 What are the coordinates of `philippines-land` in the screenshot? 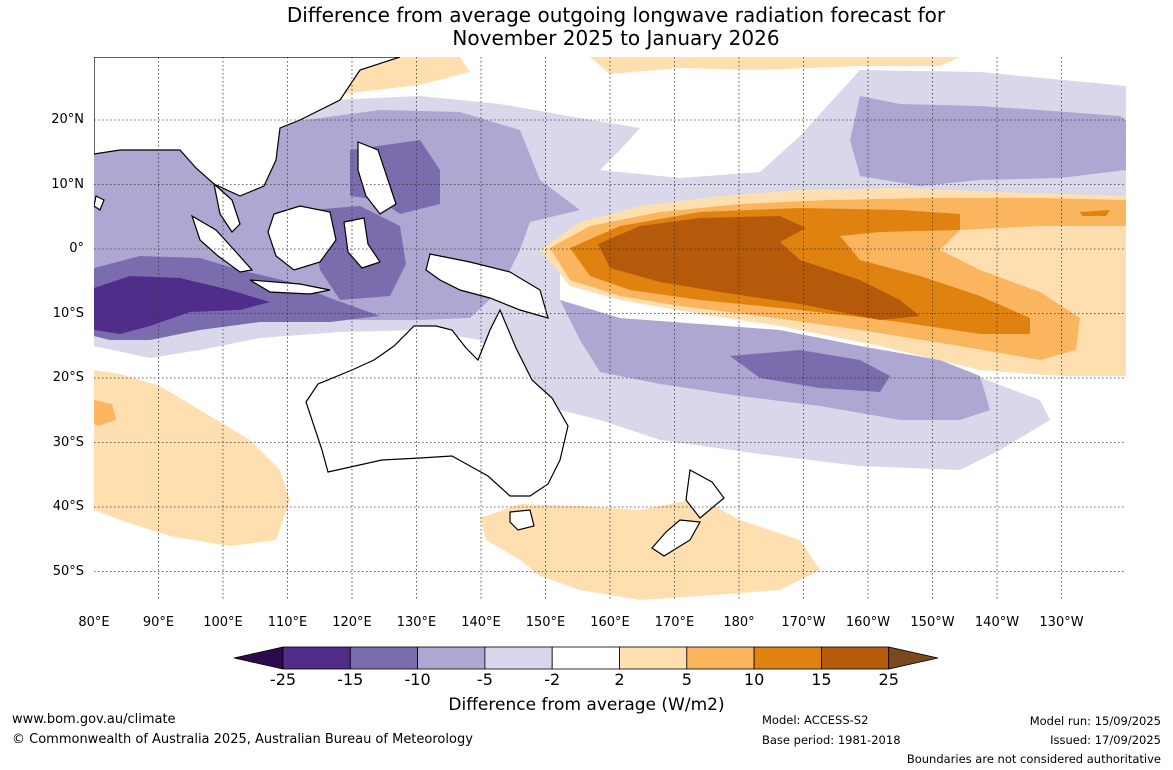 It's located at (377, 178).